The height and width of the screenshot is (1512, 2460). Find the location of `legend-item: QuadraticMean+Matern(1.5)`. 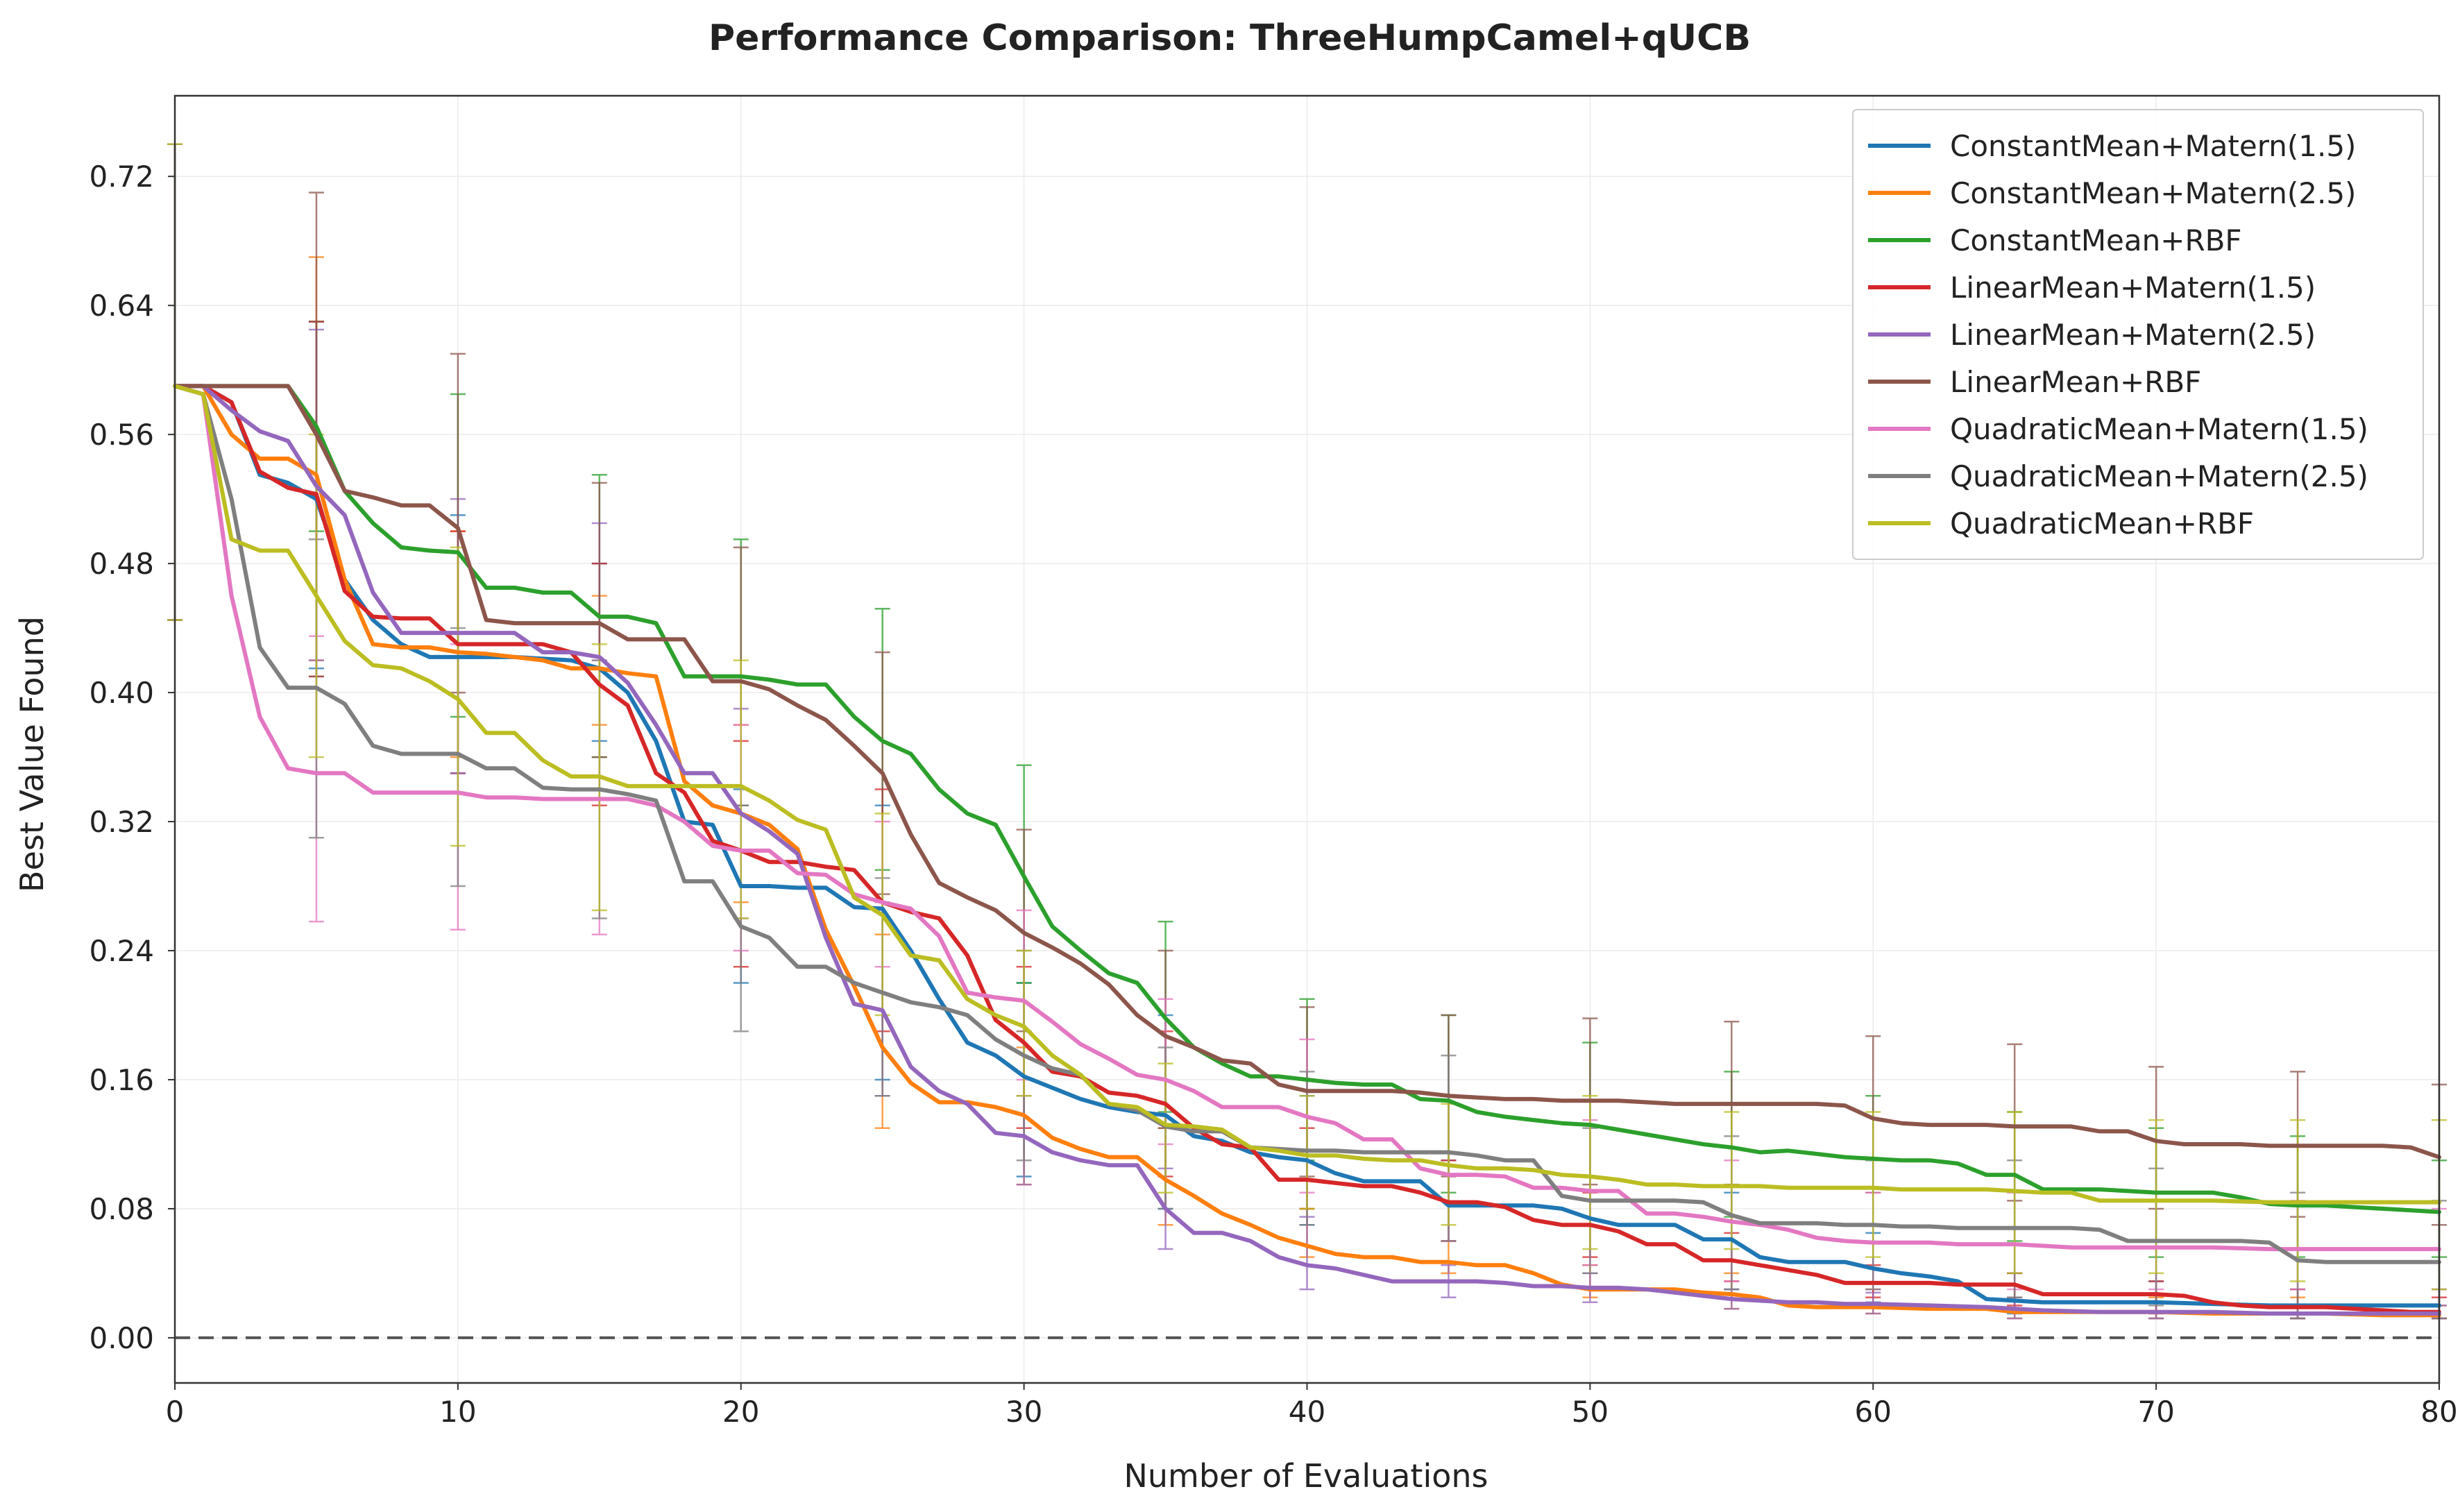

legend-item: QuadraticMean+Matern(1.5) is located at coordinates (2118, 429).